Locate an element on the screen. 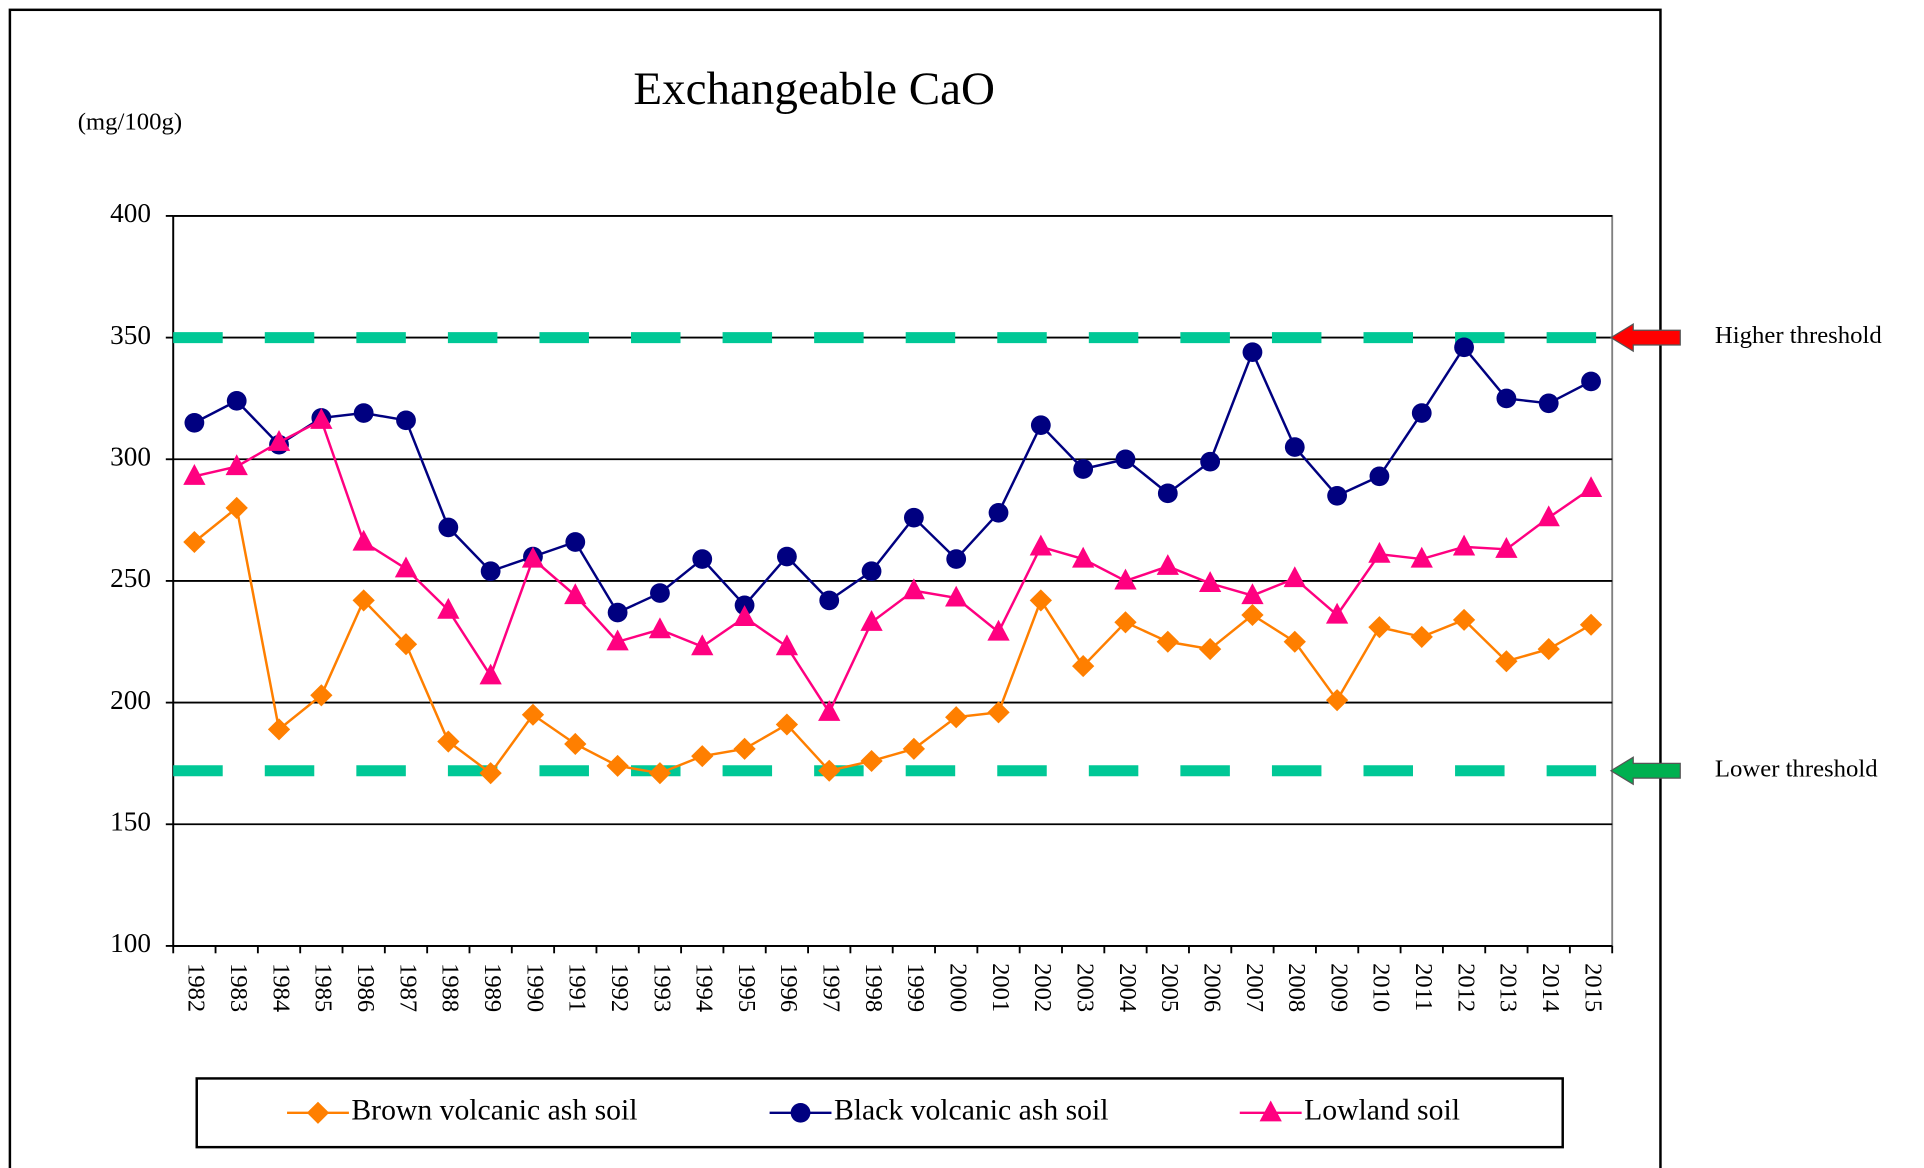 The width and height of the screenshot is (1924, 1168). x-tick-label: 1986 is located at coordinates (365, 987).